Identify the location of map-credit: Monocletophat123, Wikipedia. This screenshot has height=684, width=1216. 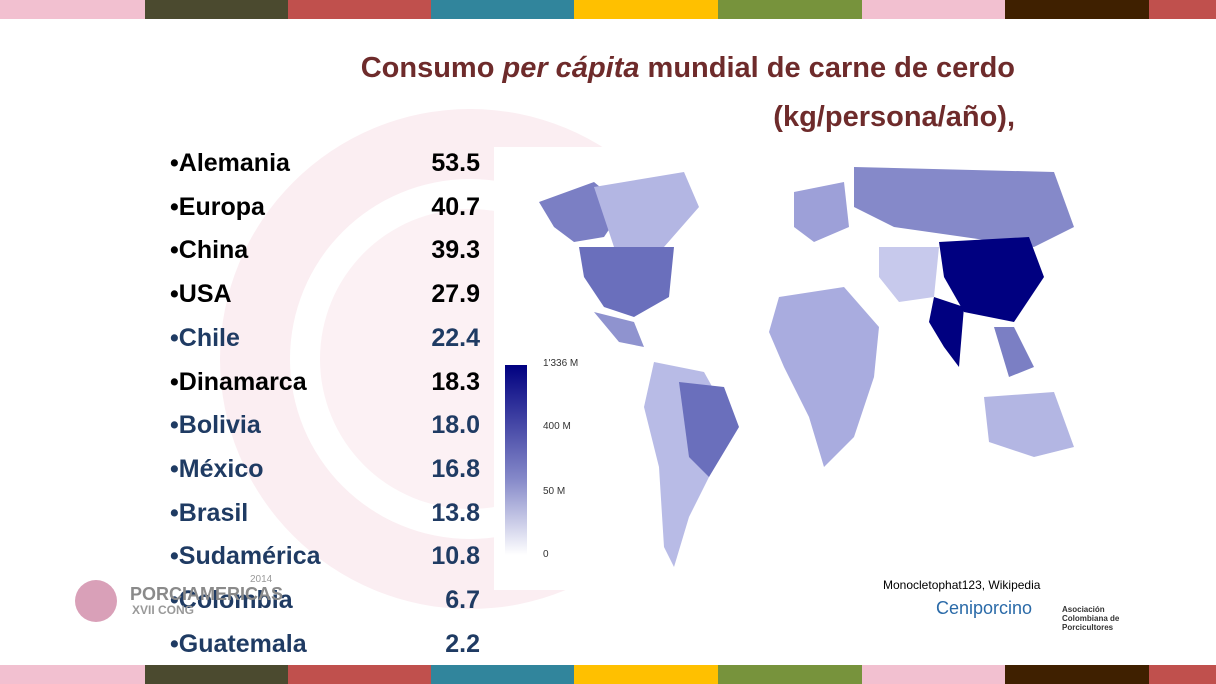
(962, 585).